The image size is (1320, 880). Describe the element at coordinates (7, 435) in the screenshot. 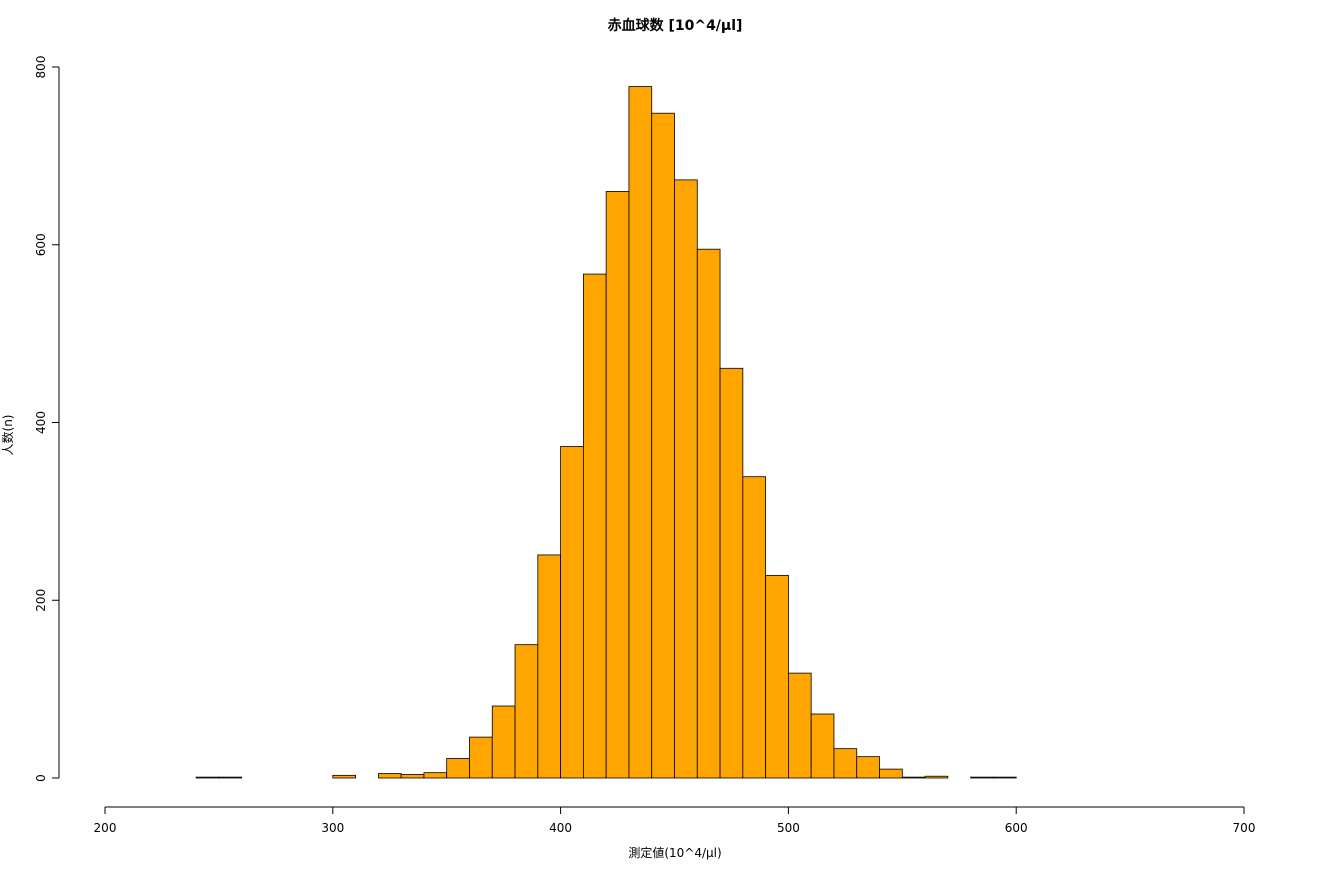

I see `y-axis-label: 人数(n)` at that location.